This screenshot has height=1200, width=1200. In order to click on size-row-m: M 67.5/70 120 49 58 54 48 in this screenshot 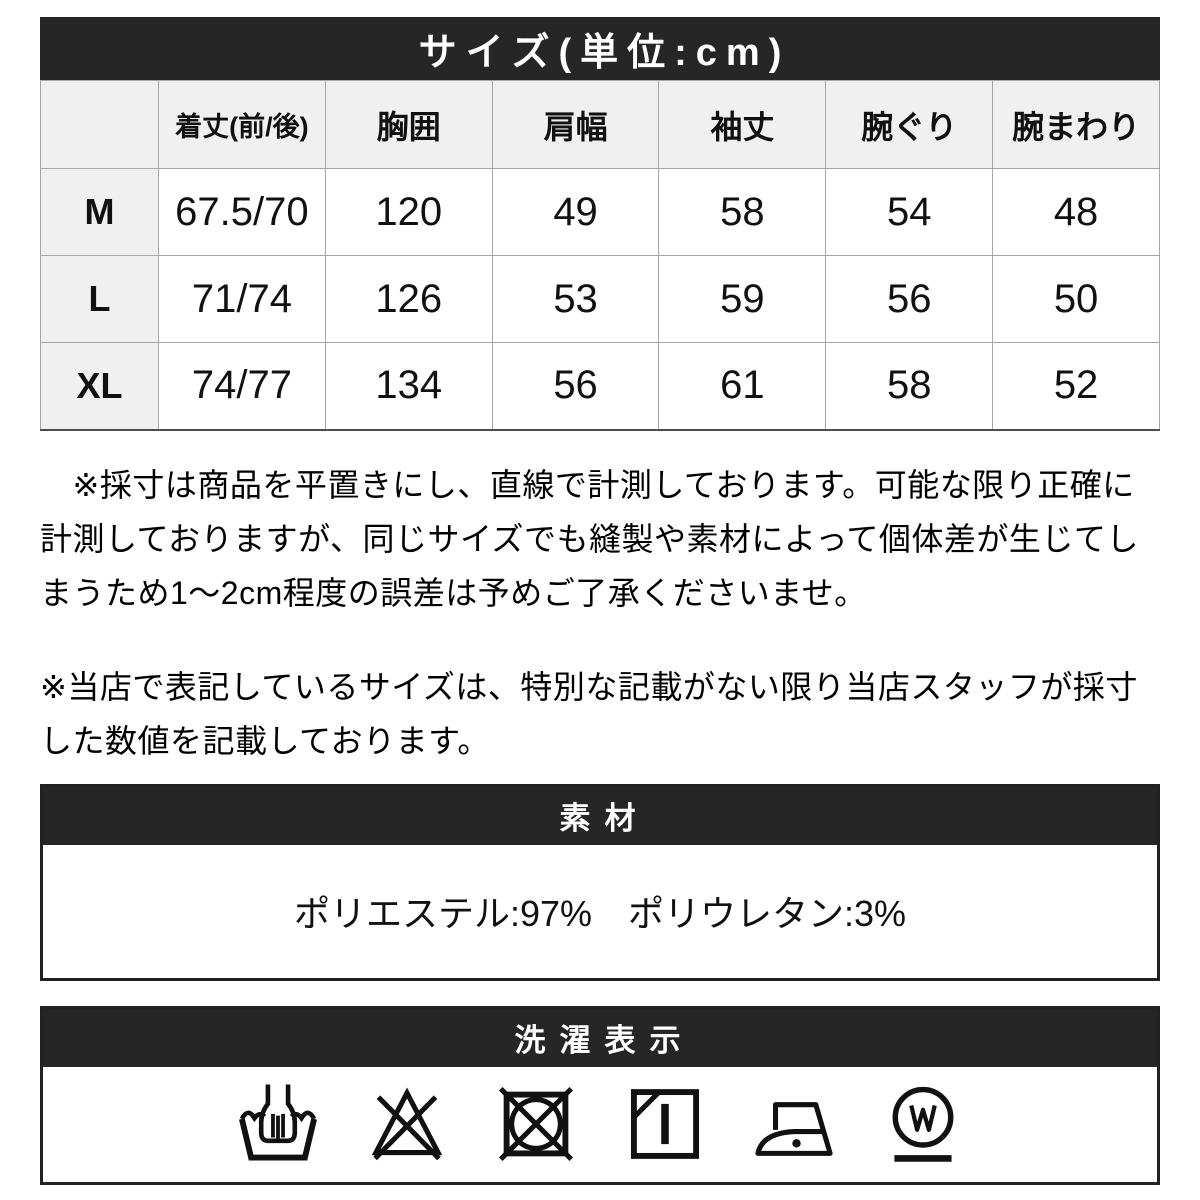, I will do `click(600, 212)`.